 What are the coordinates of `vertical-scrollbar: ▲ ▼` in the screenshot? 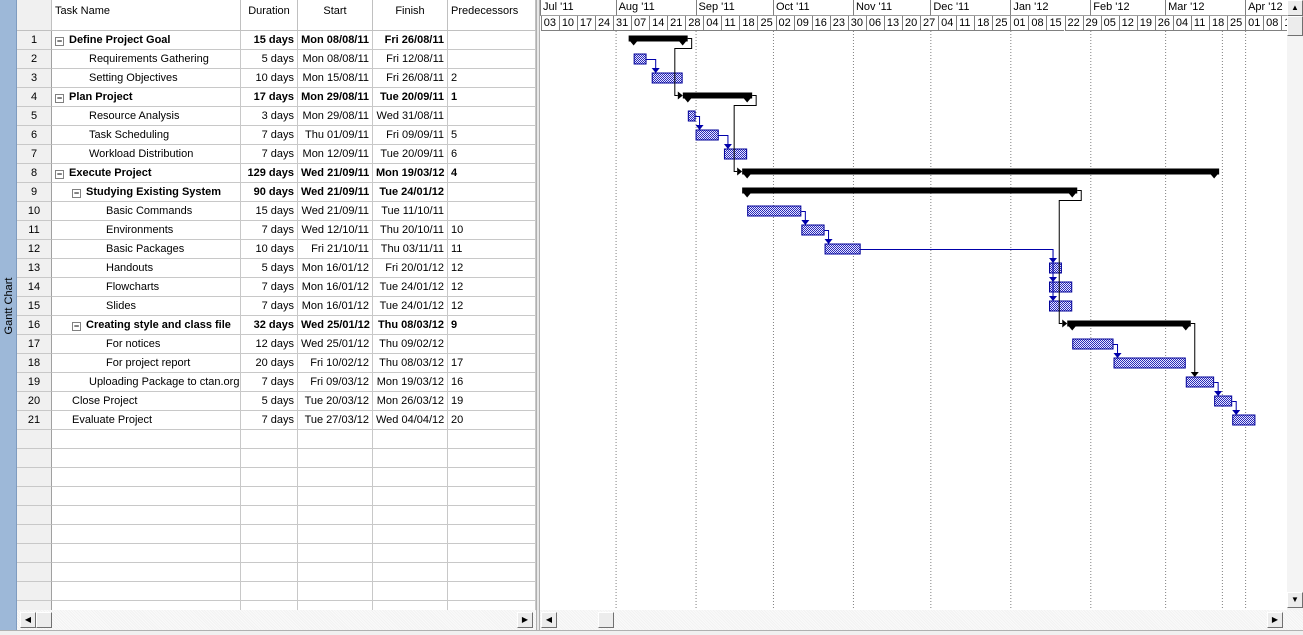 It's located at (1295, 305).